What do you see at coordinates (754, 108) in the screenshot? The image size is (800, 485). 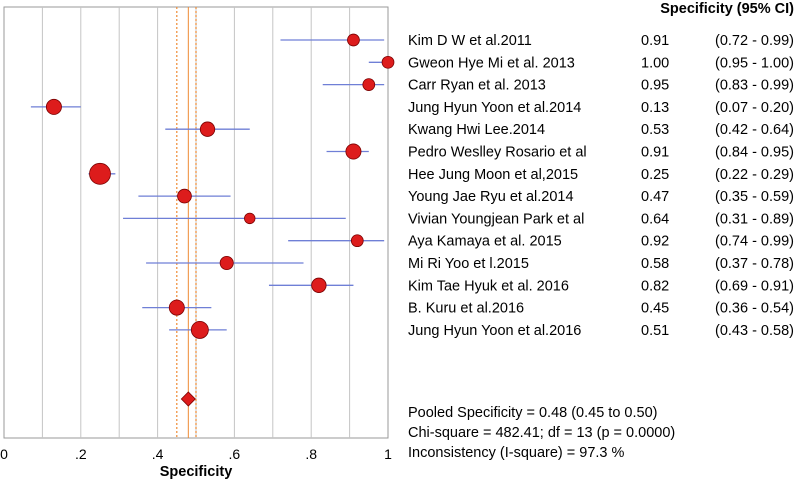 I see `study-ci: (0.07 - 0.20)` at bounding box center [754, 108].